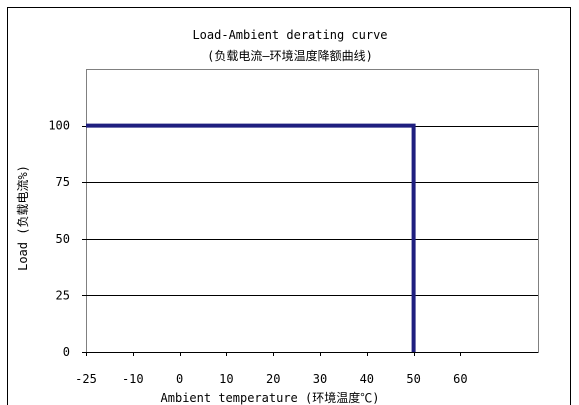 The width and height of the screenshot is (579, 405). Describe the element at coordinates (271, 369) in the screenshot. I see `x-axis-ticks: -25 -10 0 10 20 30 40 50 60` at that location.